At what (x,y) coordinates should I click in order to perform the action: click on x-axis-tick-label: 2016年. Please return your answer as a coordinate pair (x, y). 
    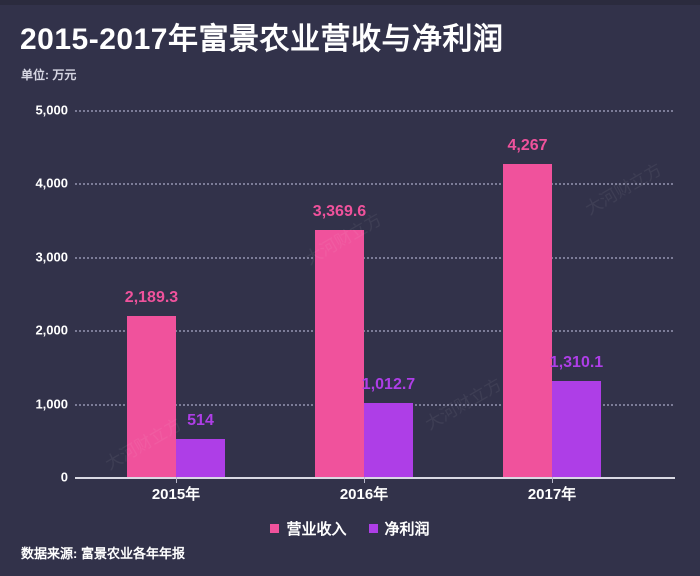
    Looking at the image, I should click on (364, 494).